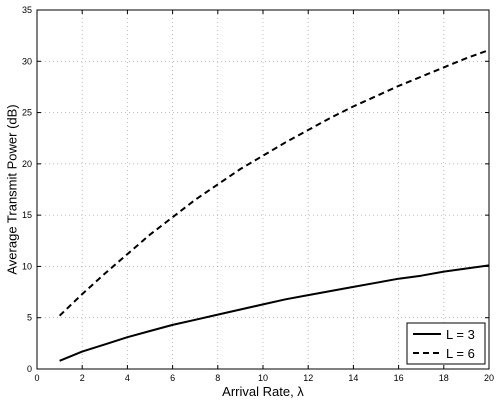 This screenshot has width=498, height=402. Describe the element at coordinates (27, 266) in the screenshot. I see `y-tick-label: 10` at that location.